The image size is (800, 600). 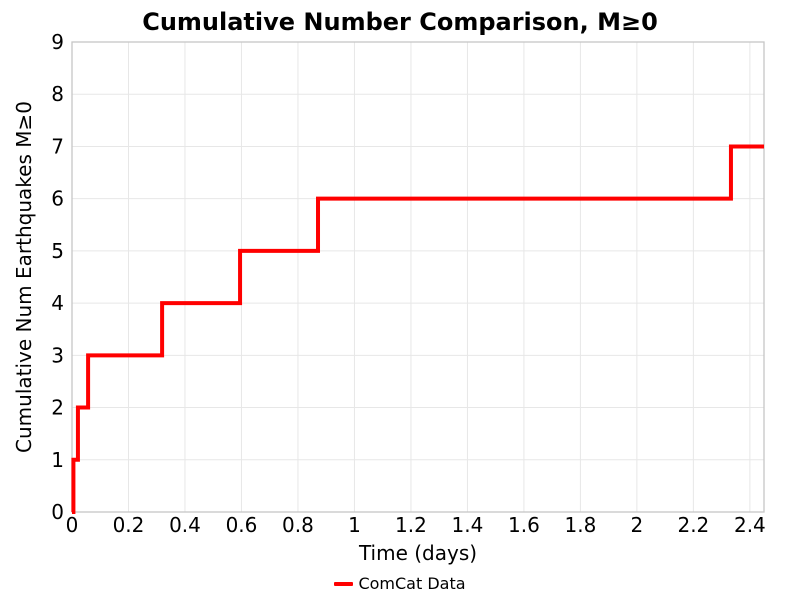 What do you see at coordinates (24, 277) in the screenshot?
I see `y-axis-label: Cumulative Num Earthquakes M≥0` at bounding box center [24, 277].